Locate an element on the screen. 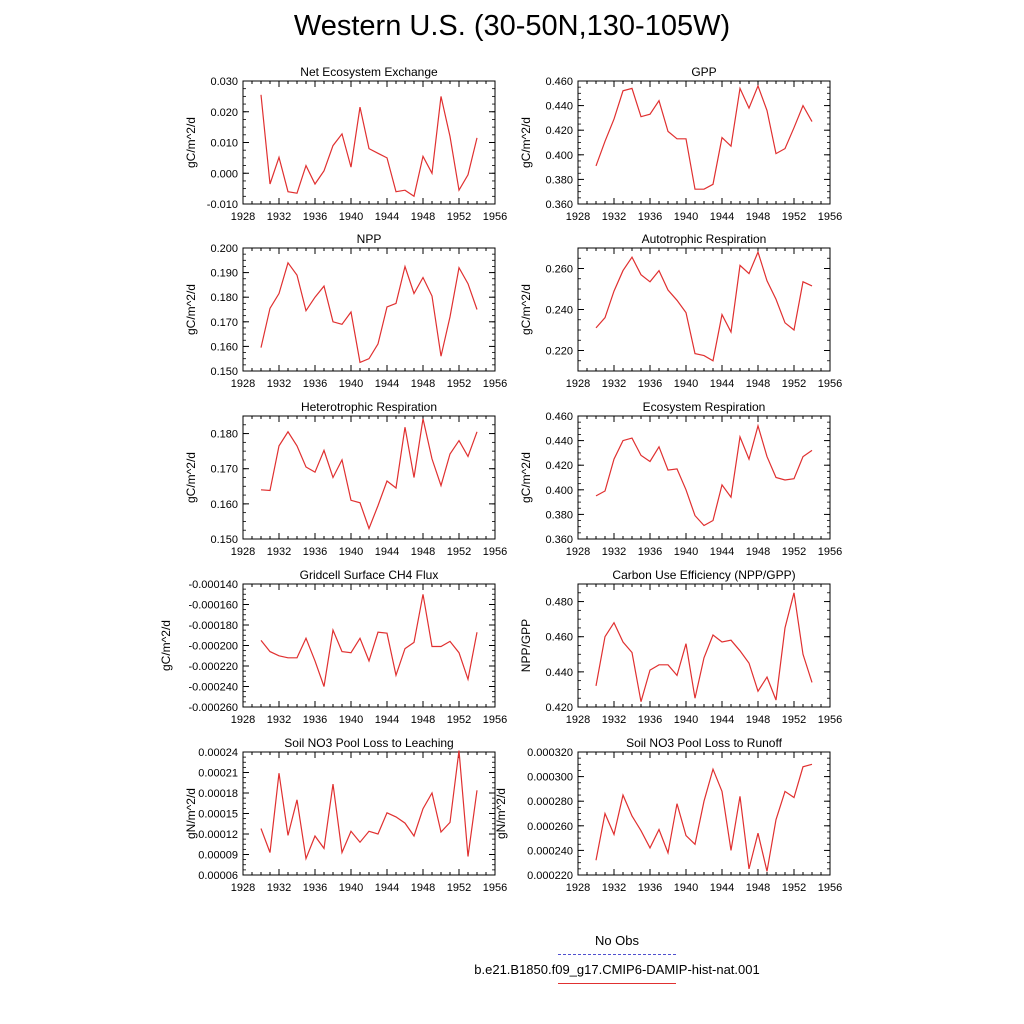  y-tick-label: 0.000300 is located at coordinates (550, 778).